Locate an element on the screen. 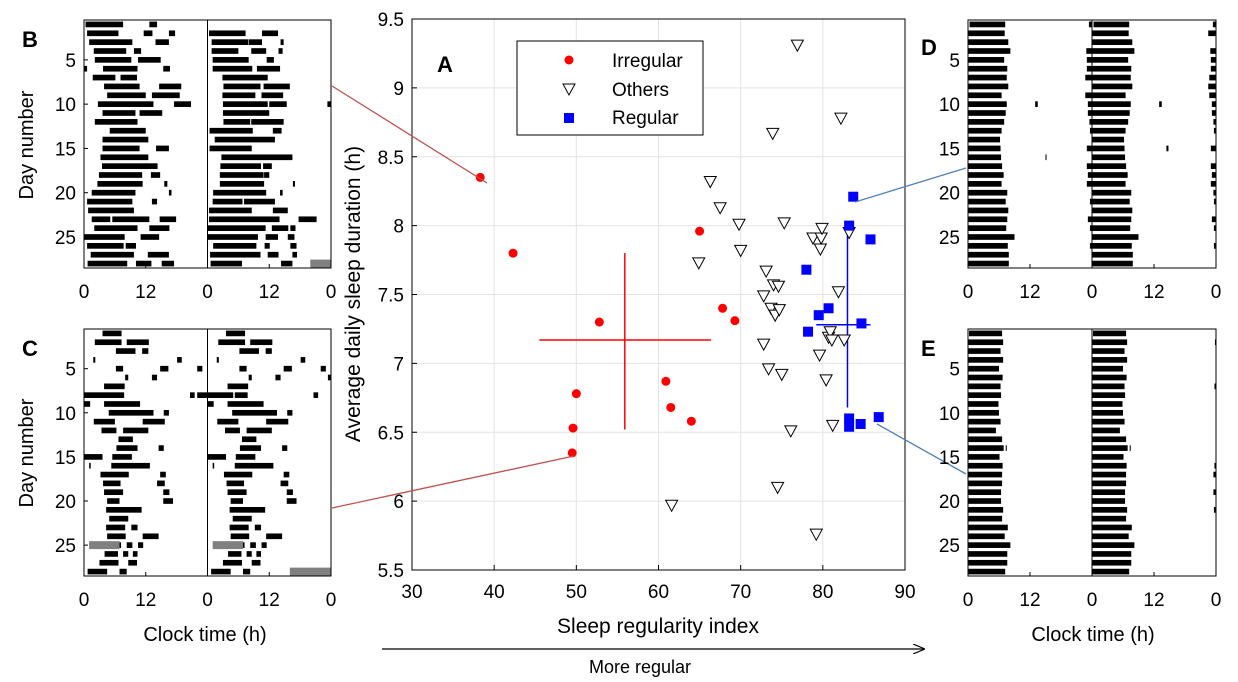 The height and width of the screenshot is (682, 1238). a-legend-box is located at coordinates (610, 88).